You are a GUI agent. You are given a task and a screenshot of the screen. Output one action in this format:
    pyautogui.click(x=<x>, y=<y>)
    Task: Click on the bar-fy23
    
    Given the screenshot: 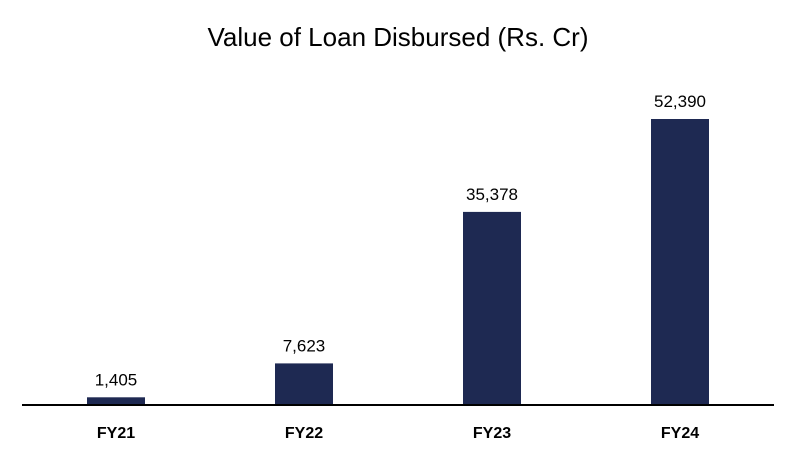 What is the action you would take?
    pyautogui.click(x=492, y=308)
    